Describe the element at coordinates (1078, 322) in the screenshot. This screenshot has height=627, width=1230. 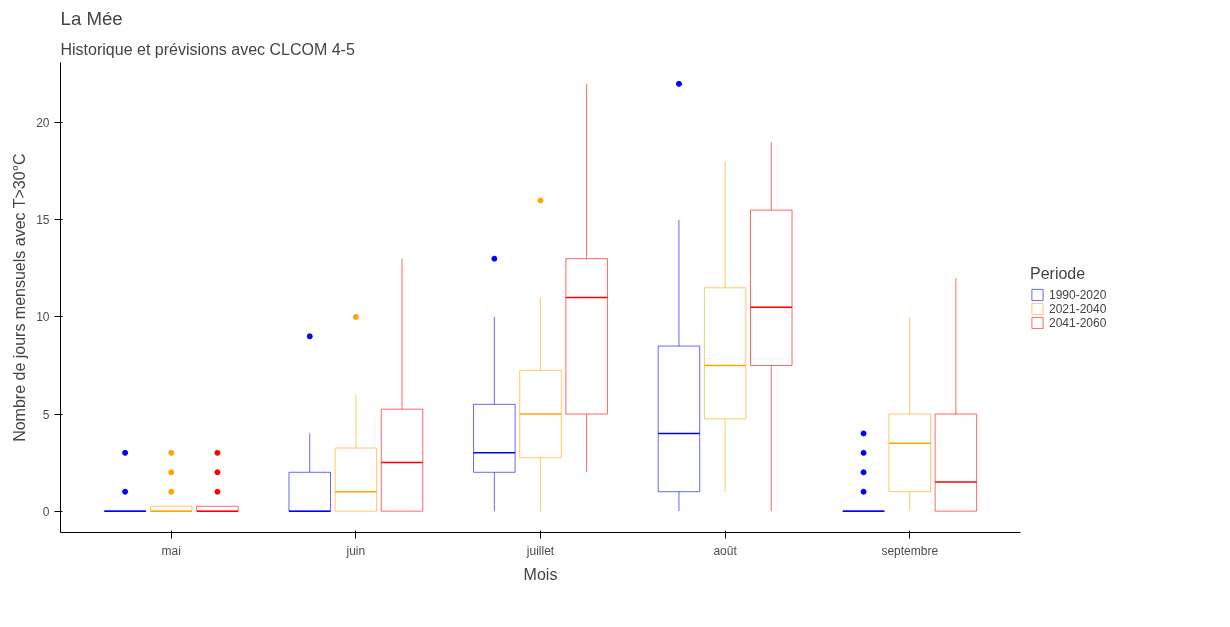
I see `legend-label: 2041-2060` at that location.